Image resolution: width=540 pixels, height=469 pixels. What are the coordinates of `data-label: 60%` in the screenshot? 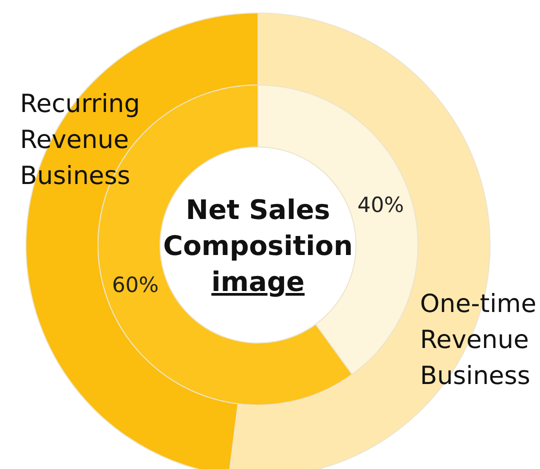 It's located at (135, 284).